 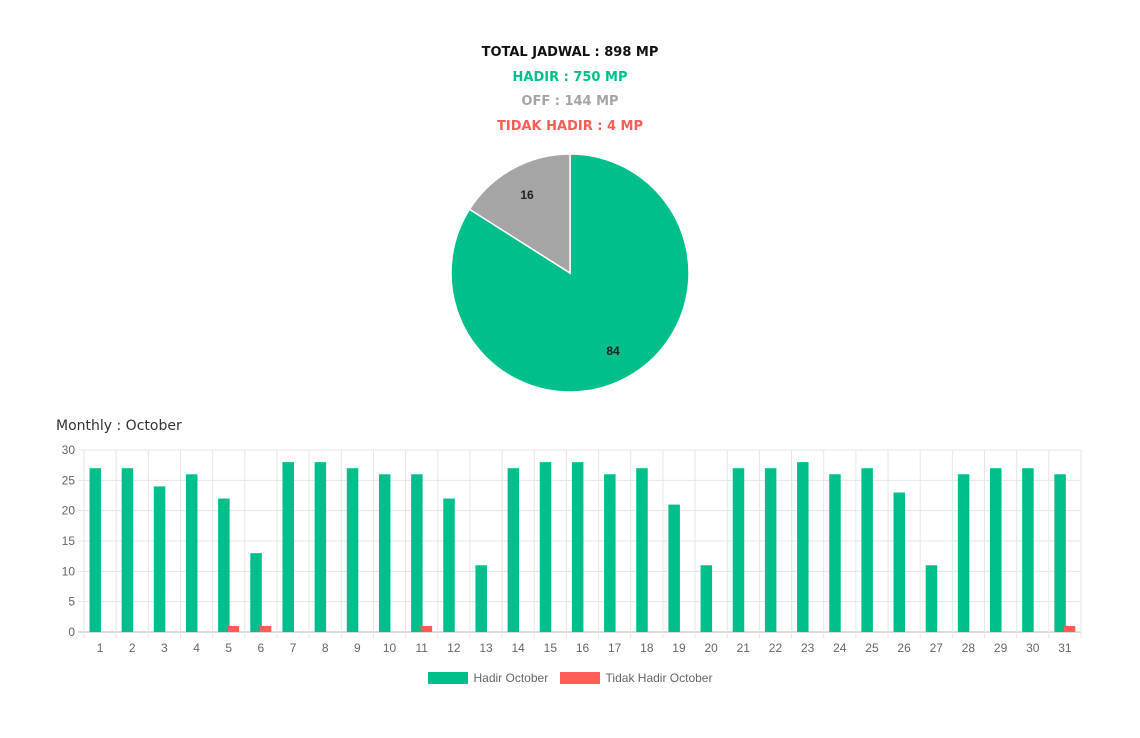 I want to click on x-tick-label: 28, so click(x=969, y=648).